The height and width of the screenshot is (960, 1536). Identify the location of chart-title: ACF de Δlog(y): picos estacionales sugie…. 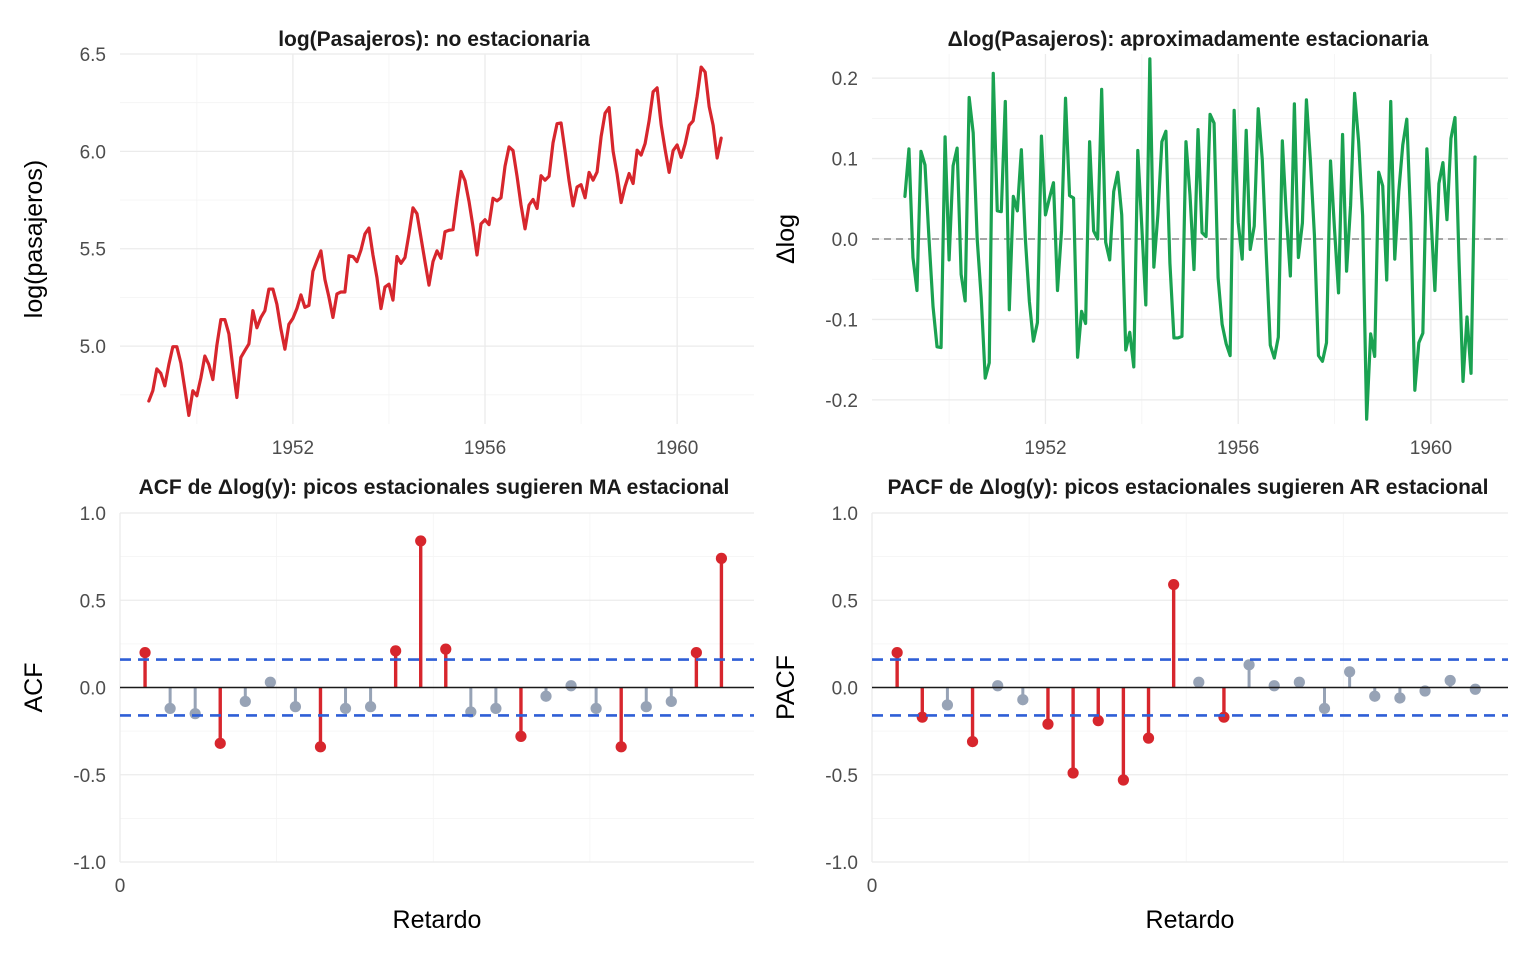
(434, 487).